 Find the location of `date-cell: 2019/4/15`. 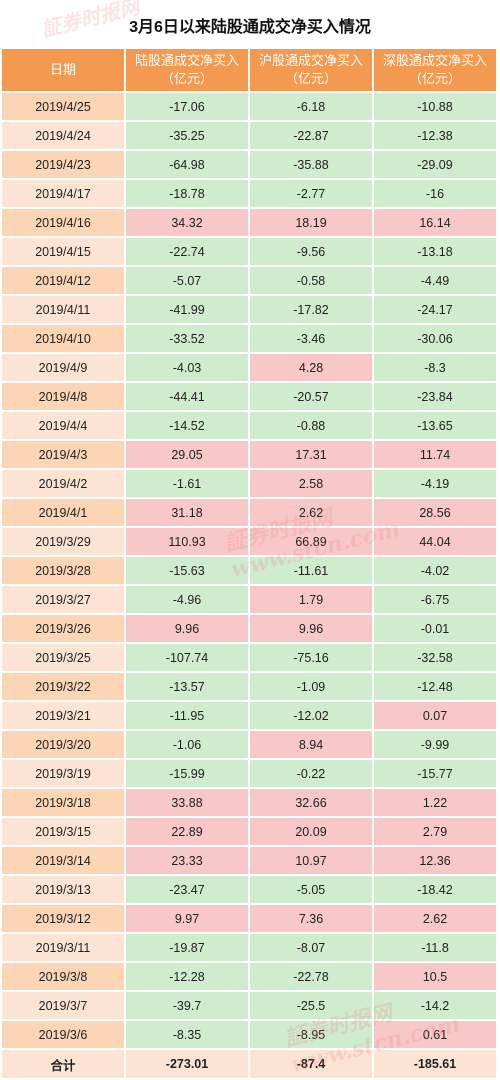

date-cell: 2019/4/15 is located at coordinates (64, 252).